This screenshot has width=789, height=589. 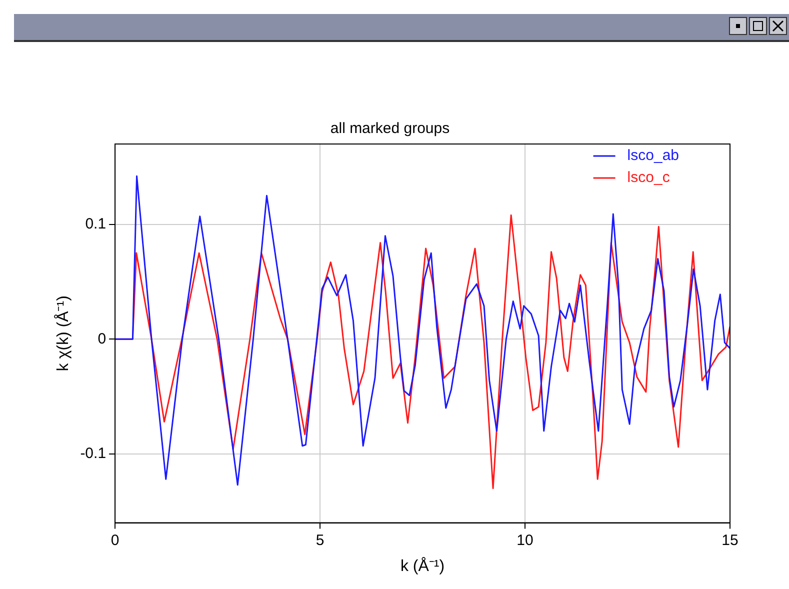 I want to click on chart-title: all marked groups, so click(x=390, y=129).